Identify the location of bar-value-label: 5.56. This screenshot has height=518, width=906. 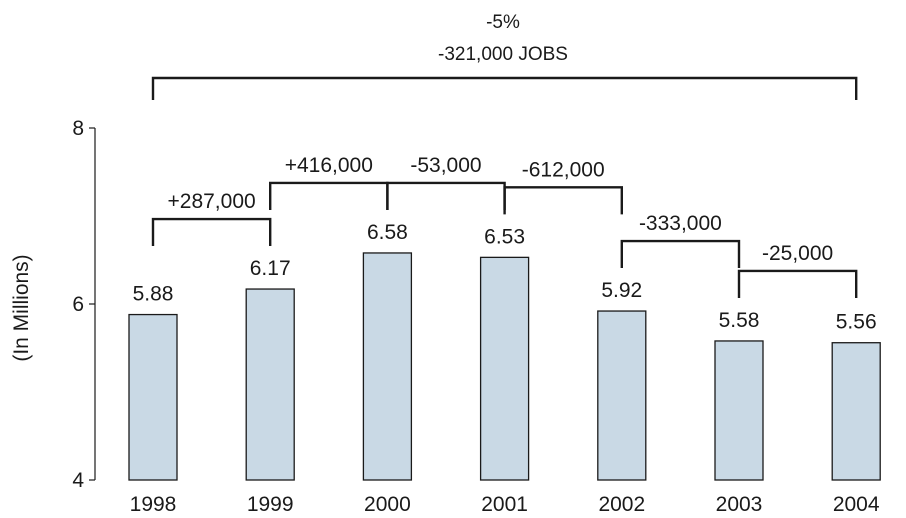
(856, 322).